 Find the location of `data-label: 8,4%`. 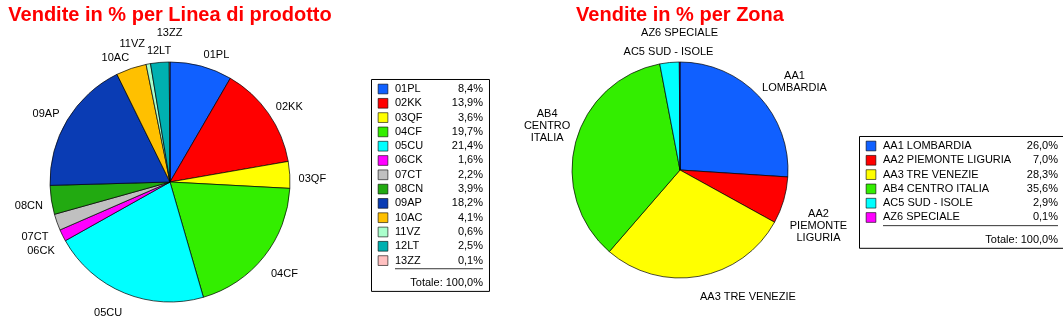

data-label: 8,4% is located at coordinates (470, 88).